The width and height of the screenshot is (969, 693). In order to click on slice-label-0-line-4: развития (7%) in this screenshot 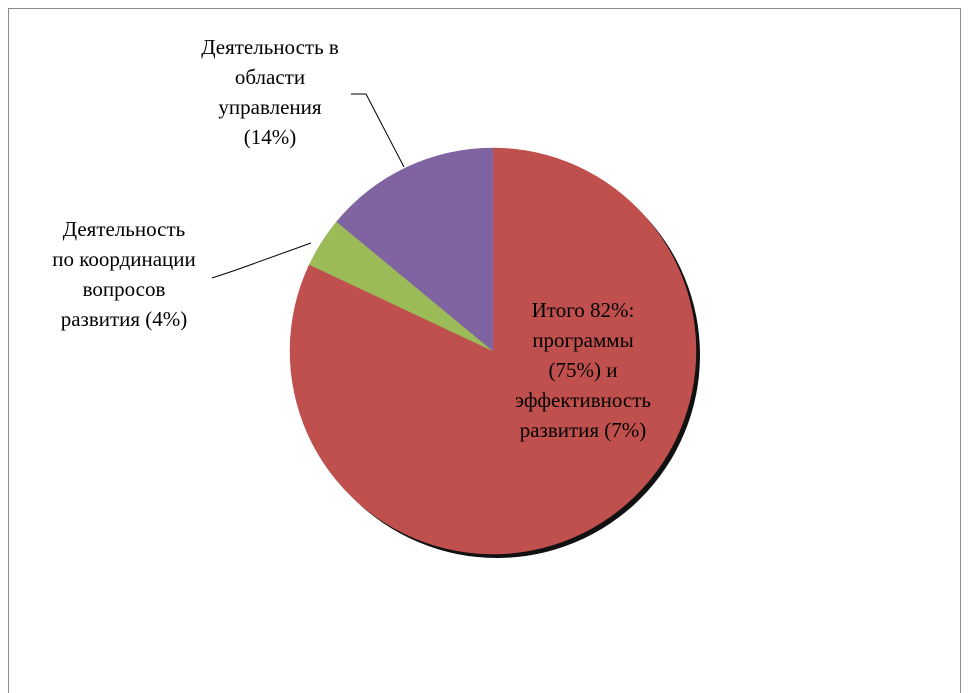, I will do `click(583, 430)`.